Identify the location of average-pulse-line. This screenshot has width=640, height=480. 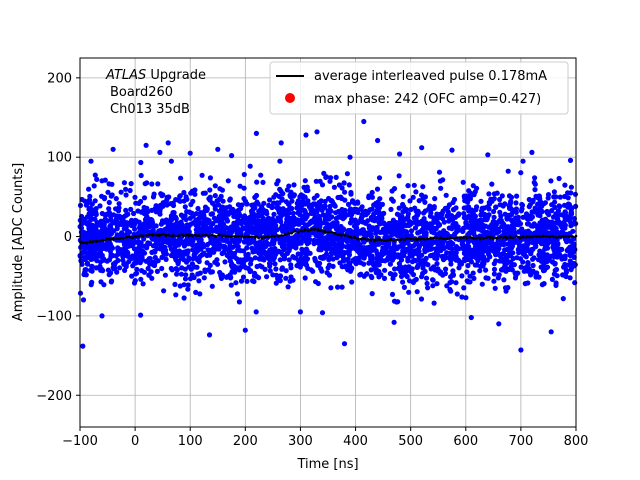
(328, 236).